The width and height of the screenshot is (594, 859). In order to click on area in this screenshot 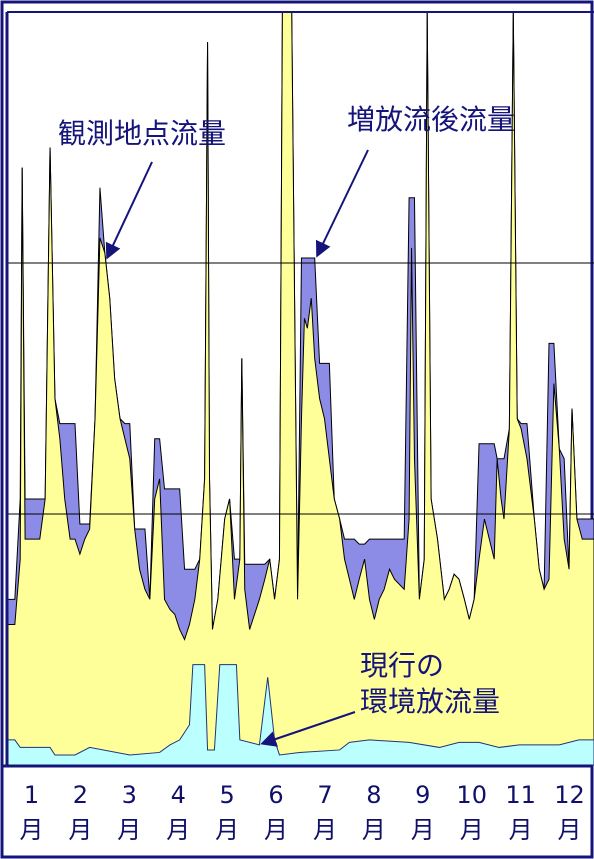, I will do `click(300, 715)`.